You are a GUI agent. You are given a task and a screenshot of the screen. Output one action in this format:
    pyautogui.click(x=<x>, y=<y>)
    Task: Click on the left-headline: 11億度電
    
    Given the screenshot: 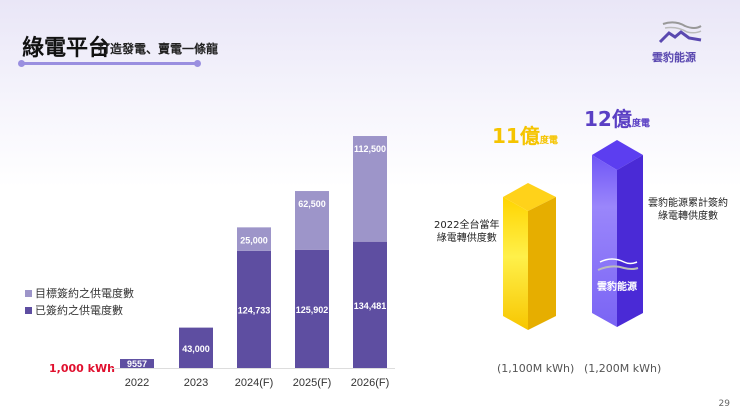 What is the action you would take?
    pyautogui.click(x=525, y=134)
    